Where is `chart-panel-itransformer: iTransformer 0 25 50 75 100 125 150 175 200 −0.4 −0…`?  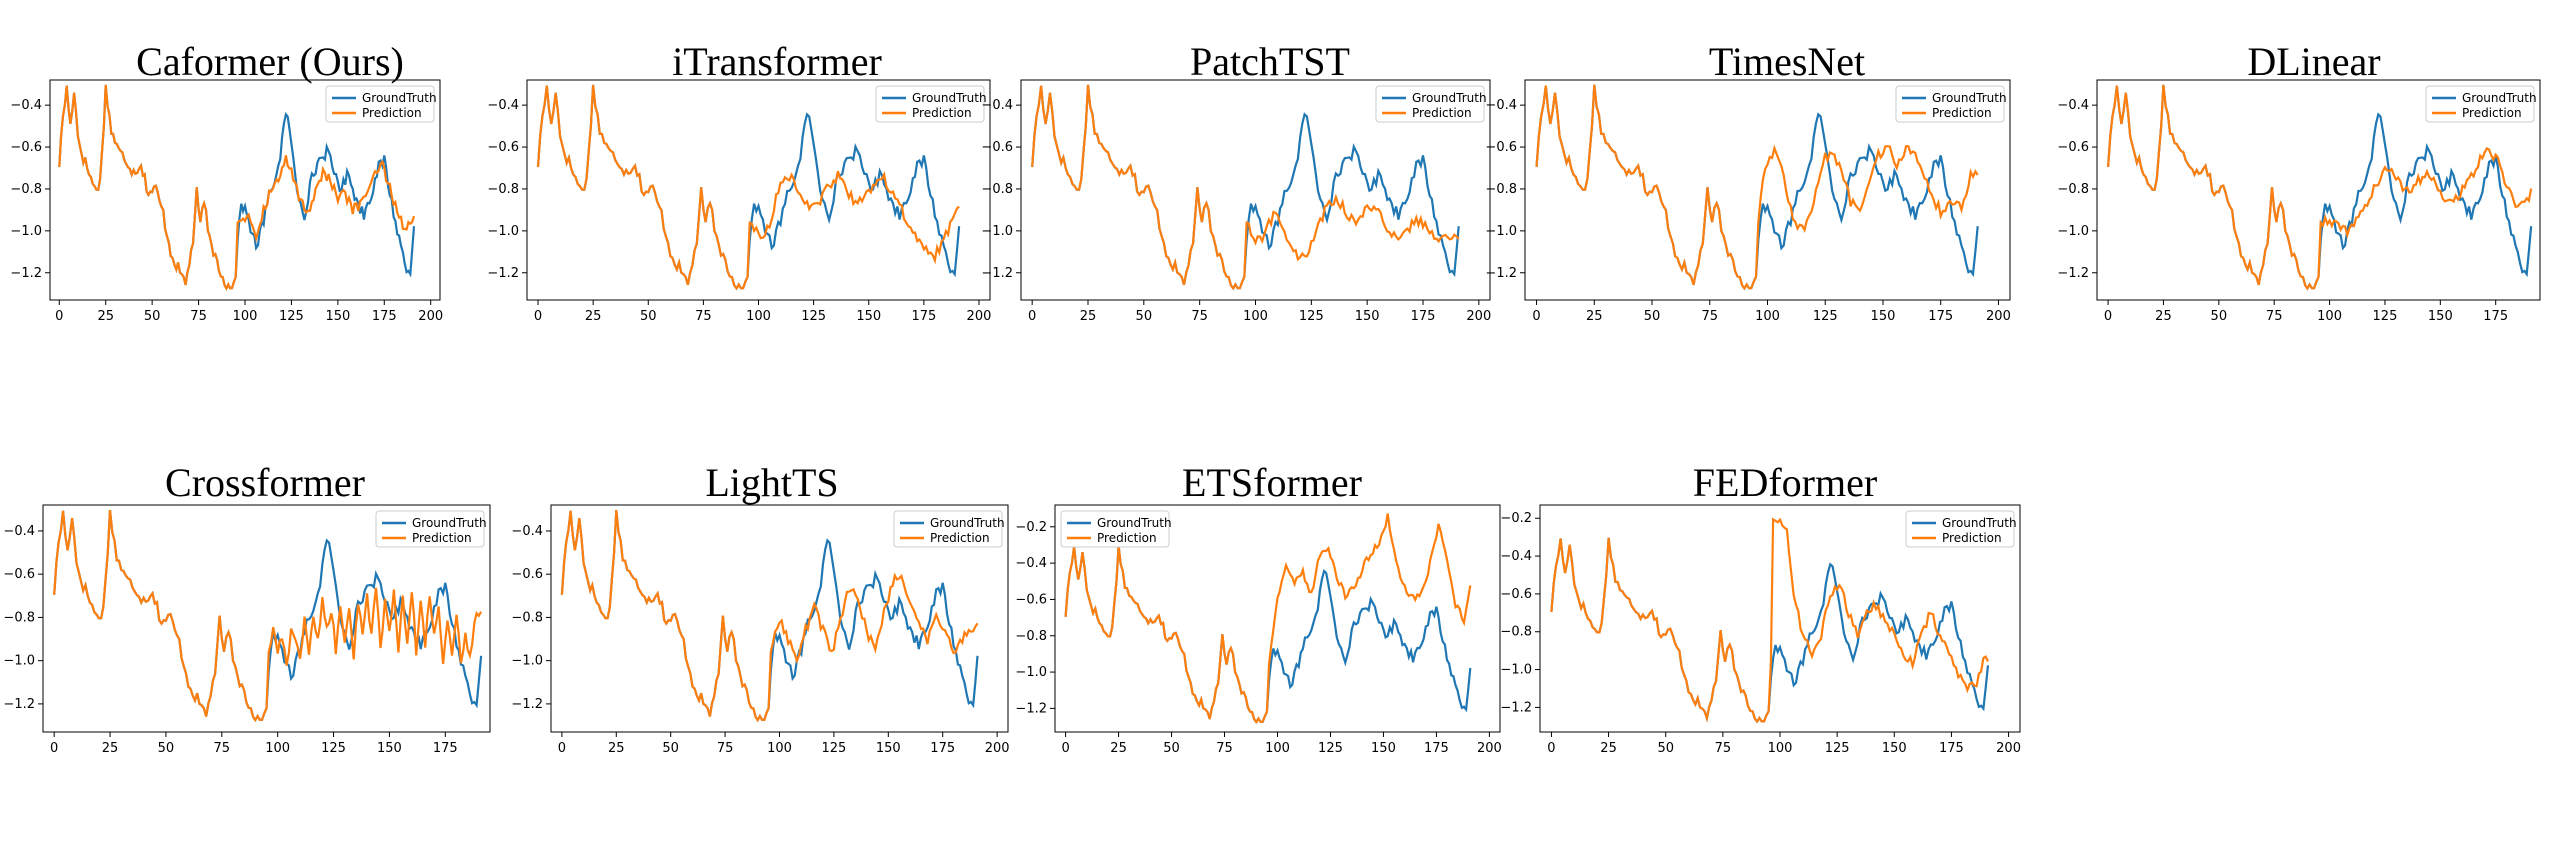
chart-panel-itransformer: iTransformer 0 25 50 75 100 125 150 175 200 −0.4 −0… is located at coordinates (739, 181).